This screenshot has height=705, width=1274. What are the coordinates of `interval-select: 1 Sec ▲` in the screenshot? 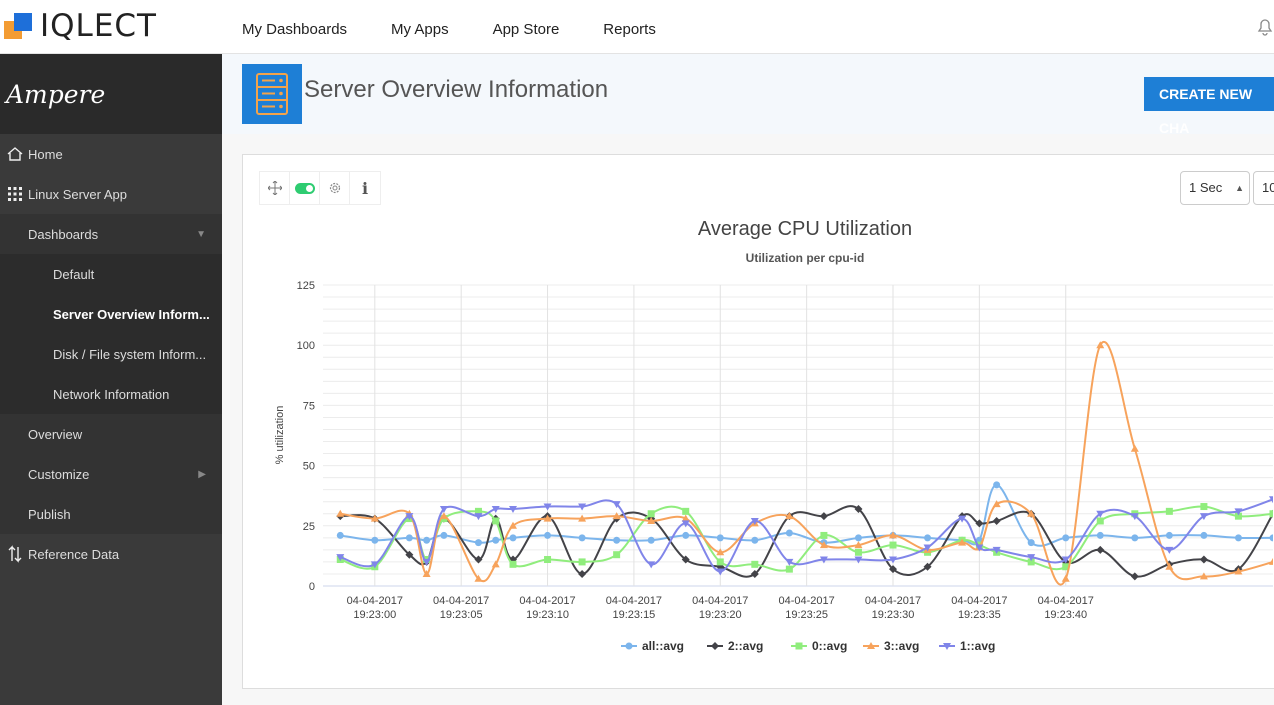 It's located at (1215, 188).